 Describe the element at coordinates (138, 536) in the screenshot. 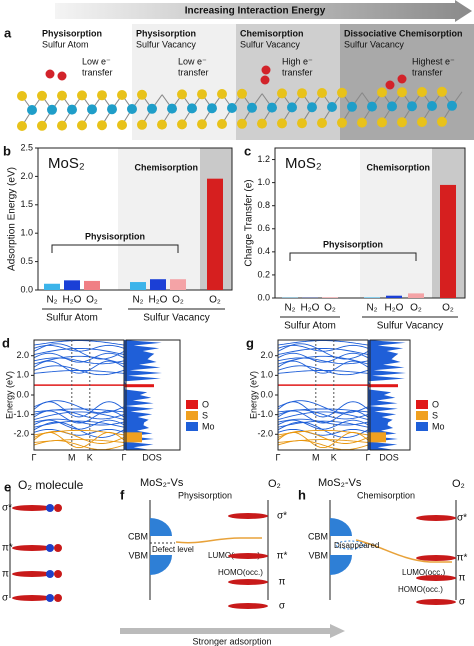

I see `cbm: CBM` at that location.